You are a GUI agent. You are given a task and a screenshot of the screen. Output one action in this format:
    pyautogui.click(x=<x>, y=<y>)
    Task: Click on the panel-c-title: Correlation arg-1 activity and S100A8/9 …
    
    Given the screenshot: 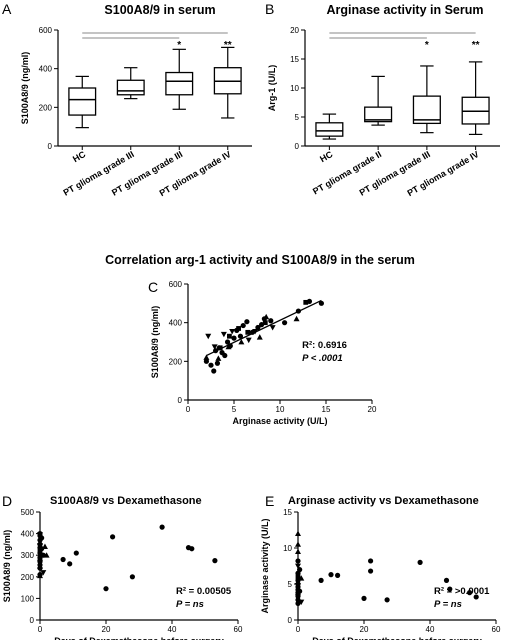 What is the action you would take?
    pyautogui.click(x=260, y=260)
    